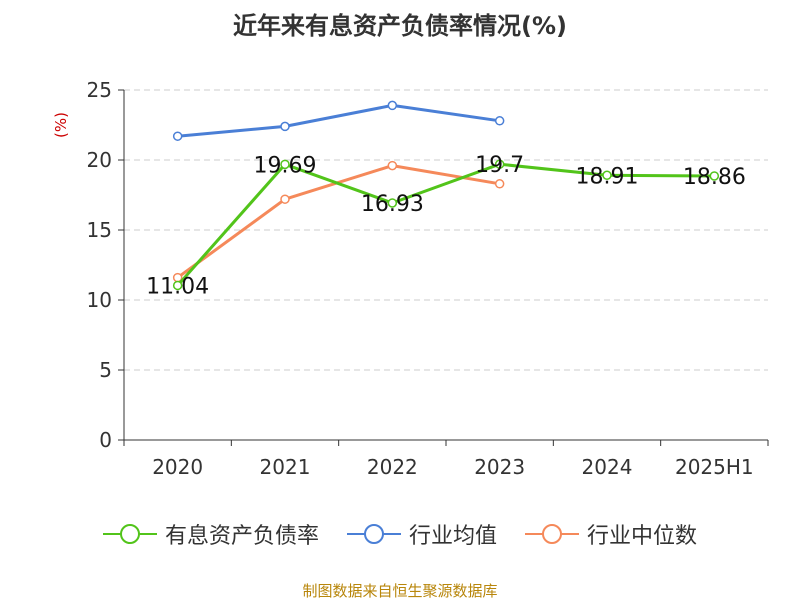 The image size is (800, 601). I want to click on data-label: 19.69, so click(285, 165).